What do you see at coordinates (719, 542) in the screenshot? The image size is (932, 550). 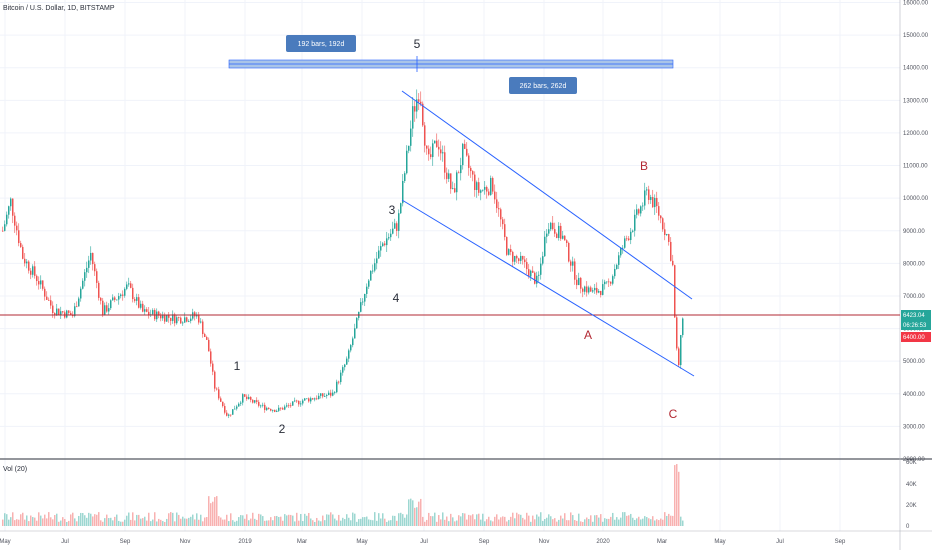 I see `time-tick-label: May` at bounding box center [719, 542].